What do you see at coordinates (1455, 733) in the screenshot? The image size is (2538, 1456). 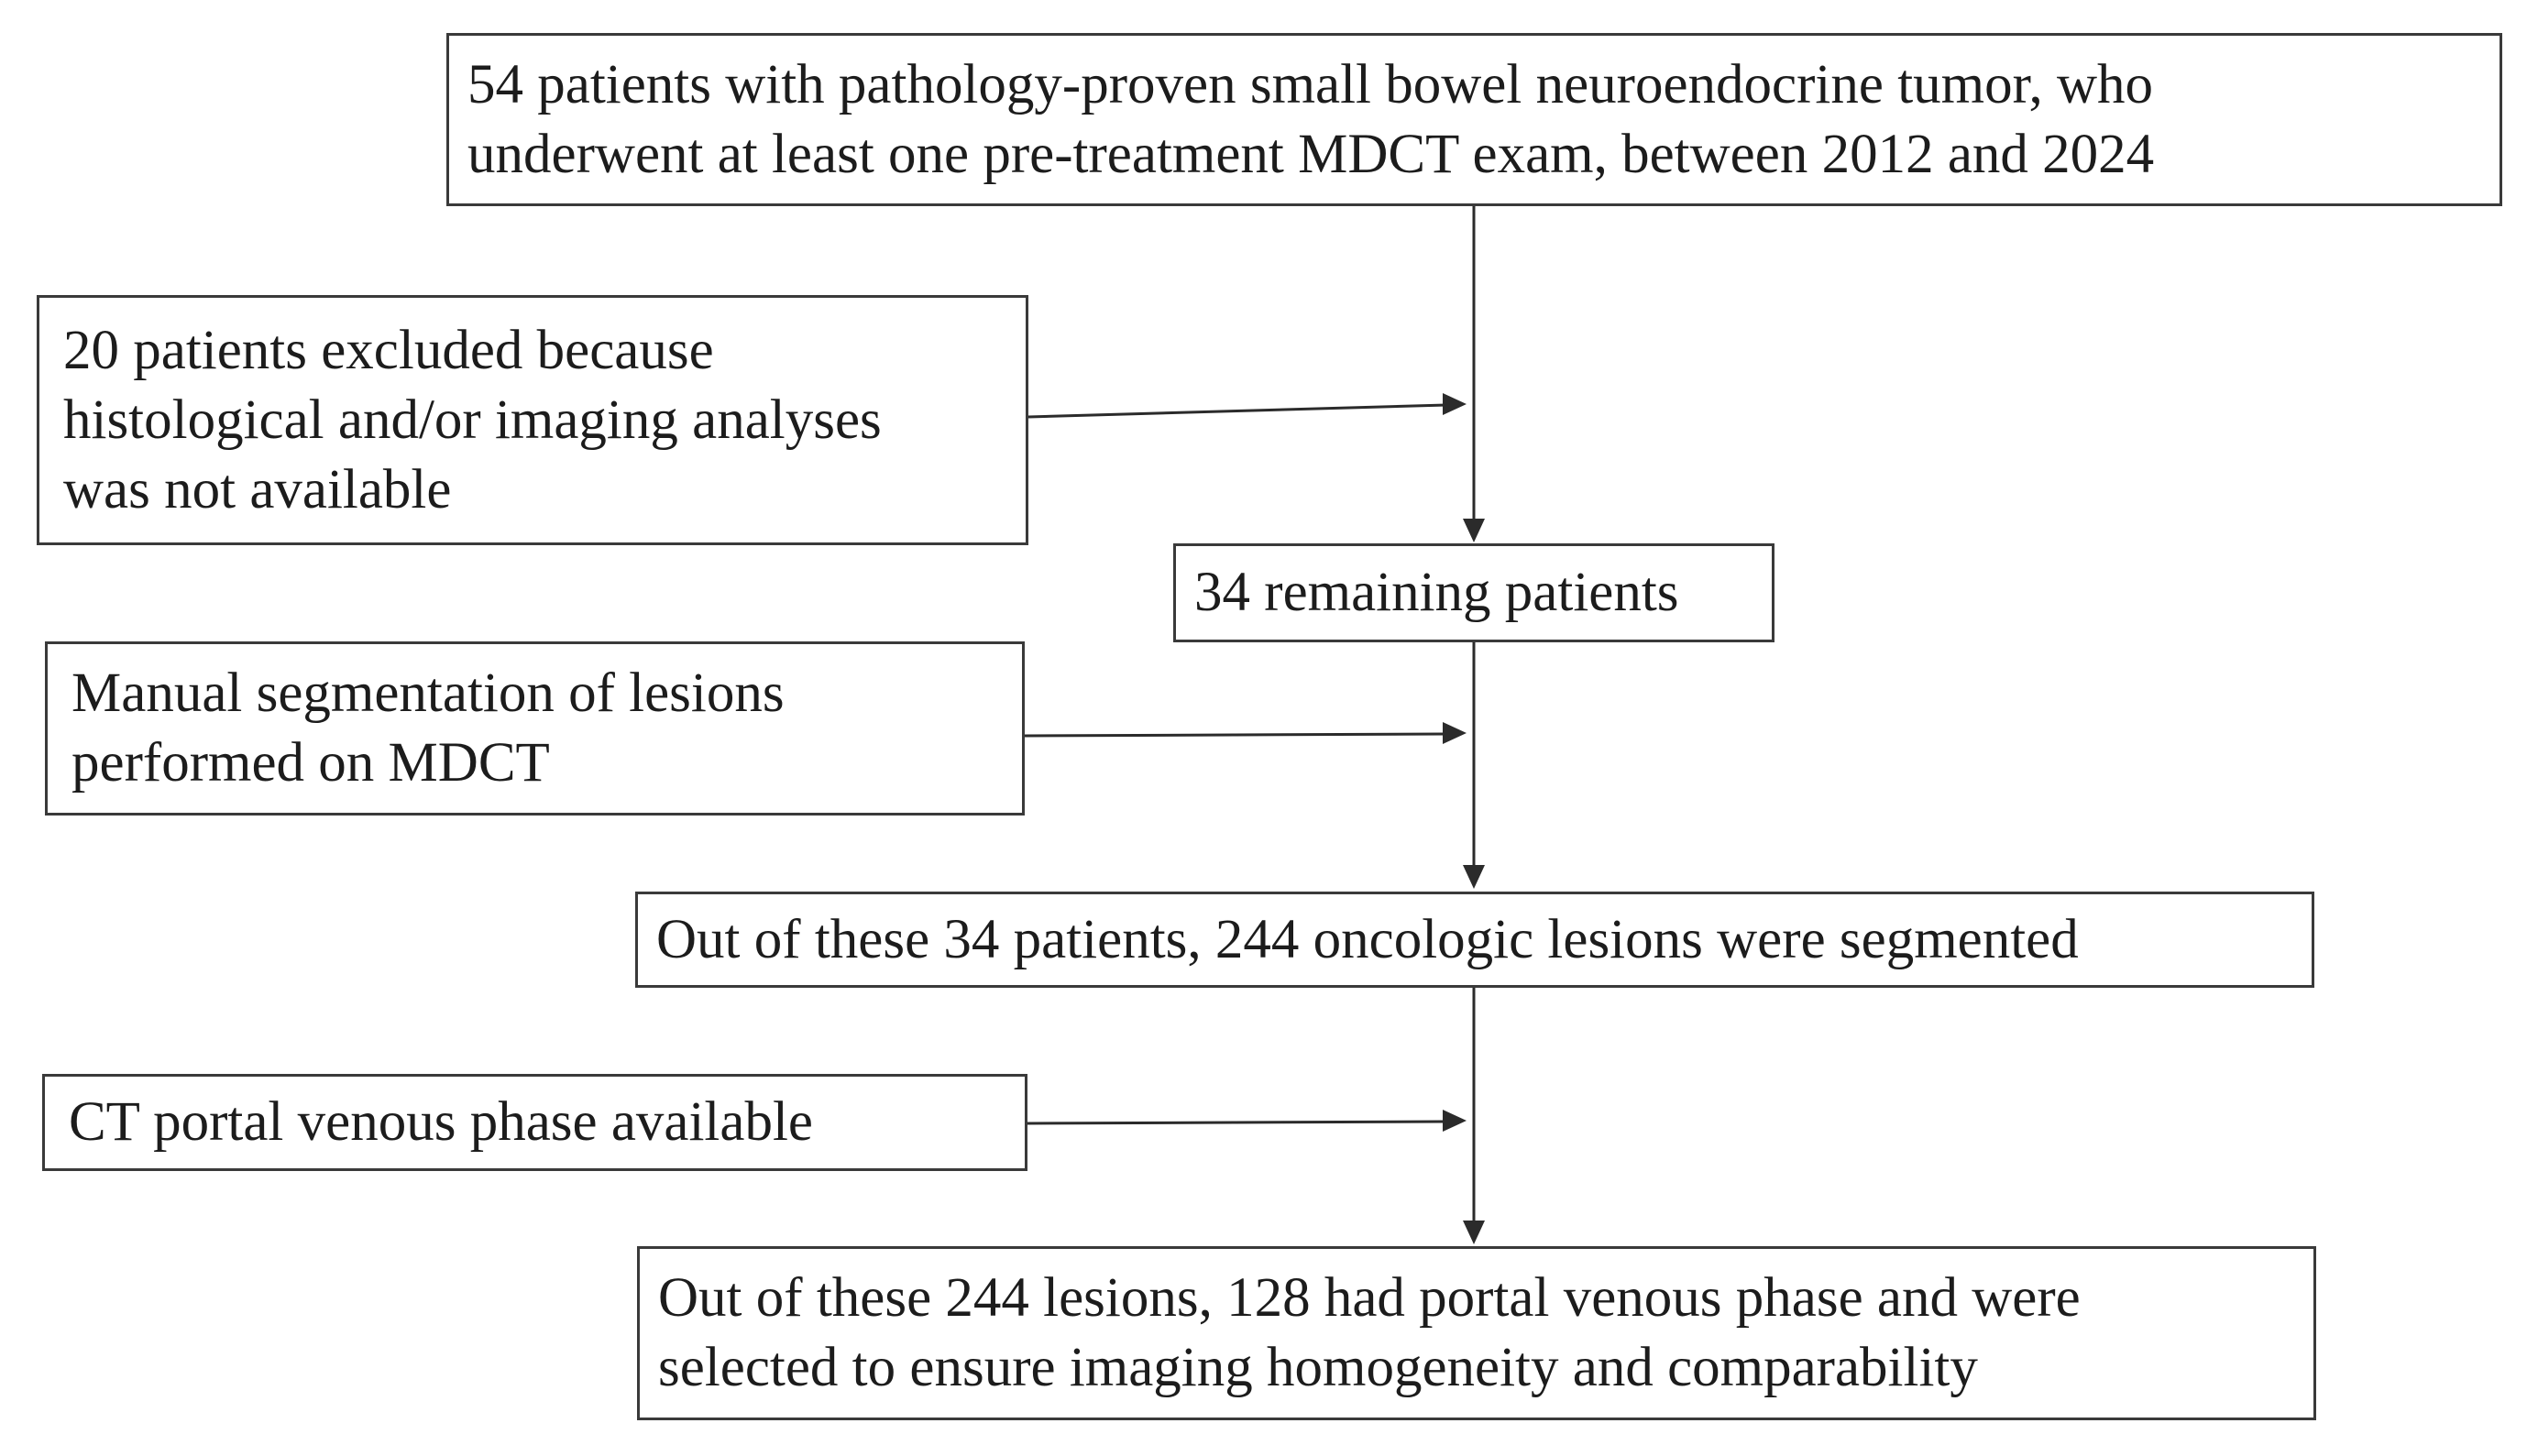 I see `arrowhead-right-segmentation-icon` at bounding box center [1455, 733].